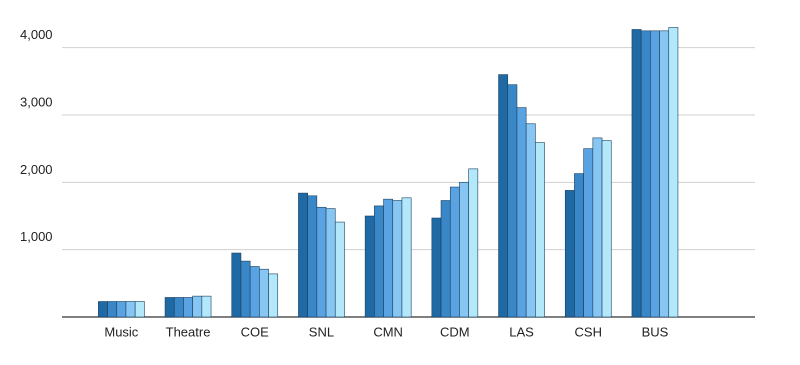 This screenshot has width=800, height=365. What do you see at coordinates (36, 236) in the screenshot?
I see `y-tick-label: 1,000` at bounding box center [36, 236].